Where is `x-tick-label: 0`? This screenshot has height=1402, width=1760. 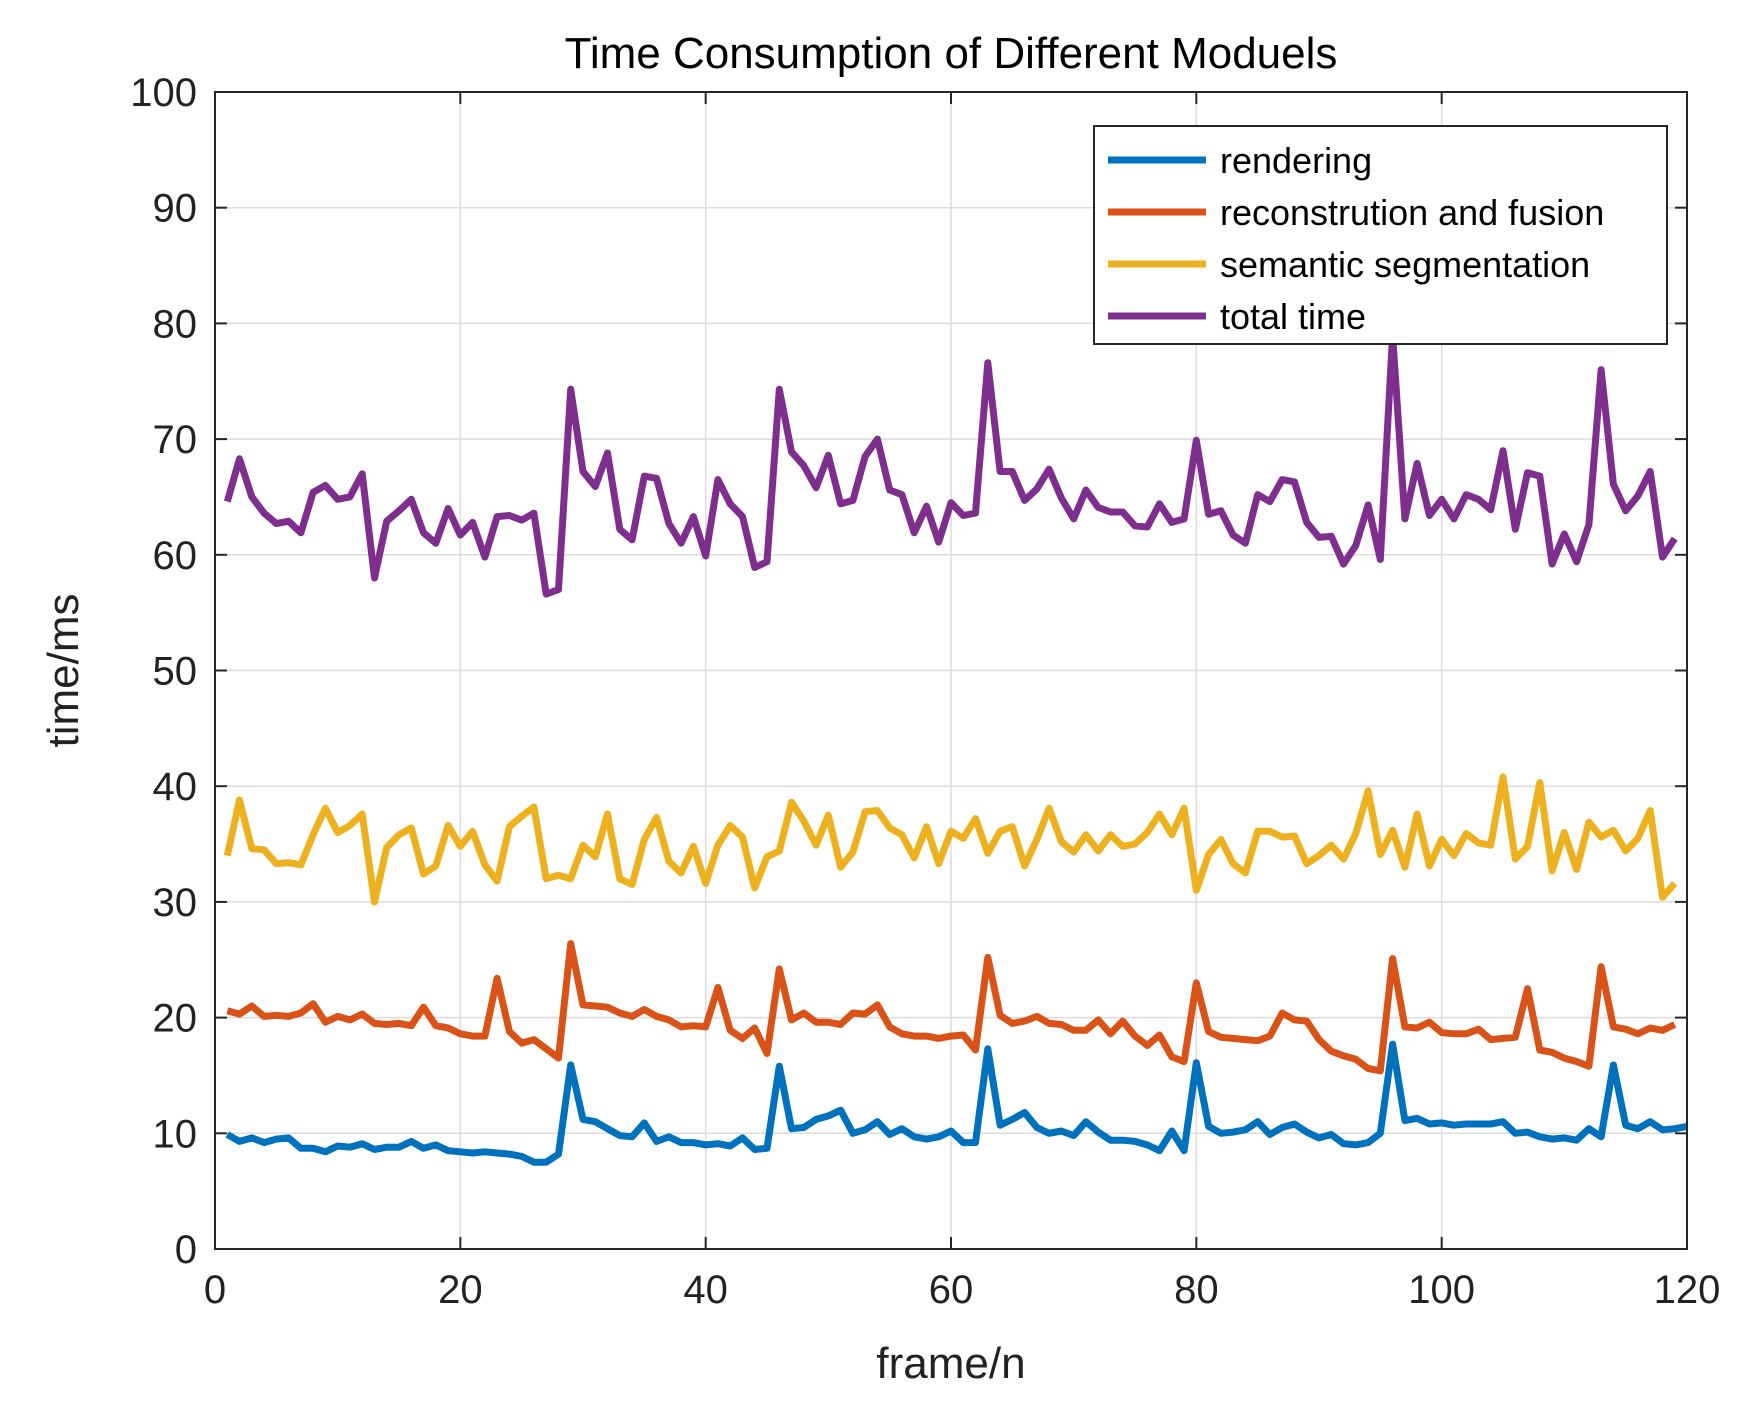
x-tick-label: 0 is located at coordinates (215, 1290).